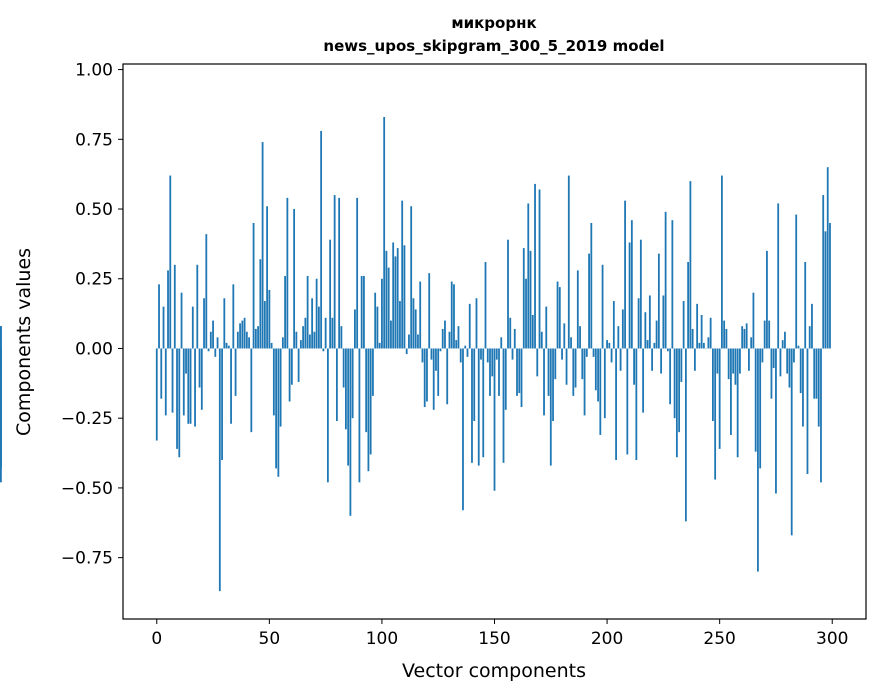 Image resolution: width=880 pixels, height=700 pixels. Describe the element at coordinates (494, 671) in the screenshot. I see `x-axis-label: Vector components` at that location.